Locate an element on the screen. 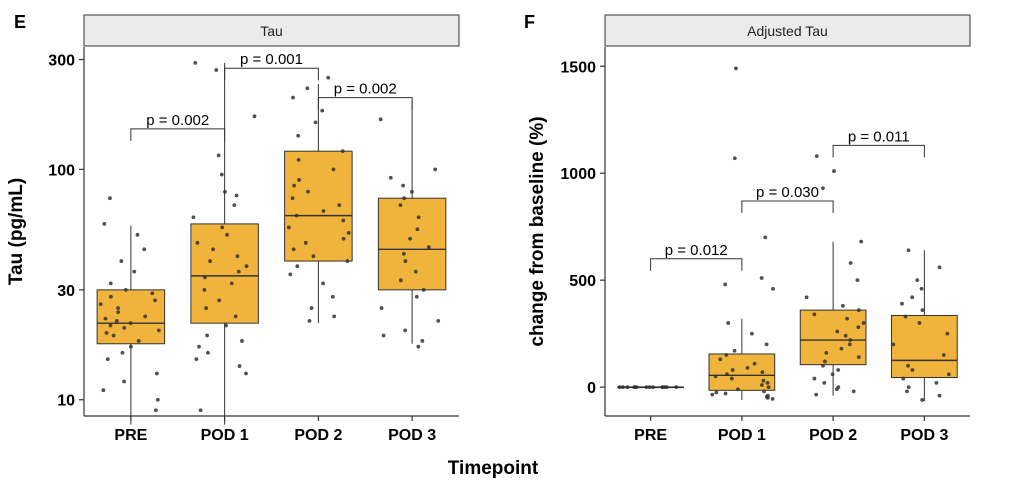  p-value-label: p = 0.012 is located at coordinates (696, 250).